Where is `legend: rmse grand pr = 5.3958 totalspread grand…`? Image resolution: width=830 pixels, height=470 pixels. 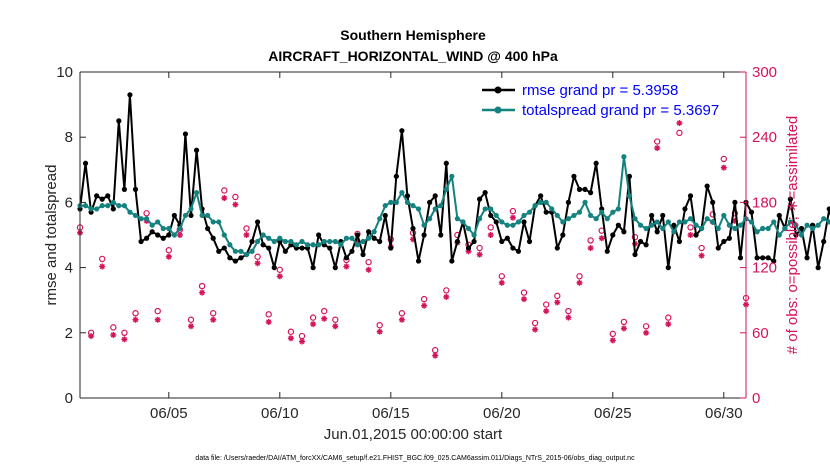 legend: rmse grand pr = 5.3958 totalspread grand… is located at coordinates (600, 100).